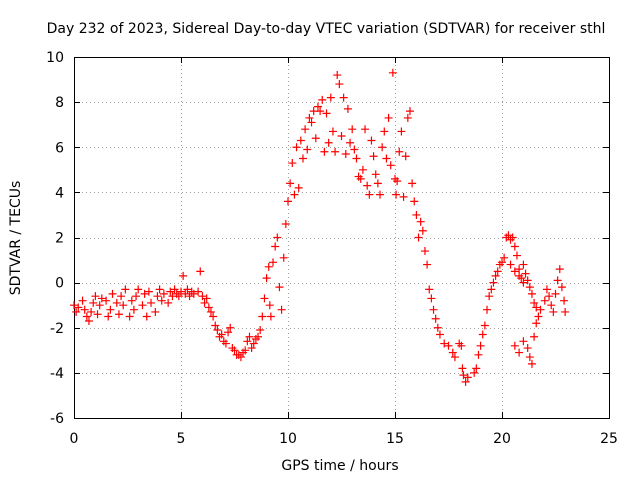 Image resolution: width=640 pixels, height=485 pixels. I want to click on y-tick-label: 0, so click(59, 284).